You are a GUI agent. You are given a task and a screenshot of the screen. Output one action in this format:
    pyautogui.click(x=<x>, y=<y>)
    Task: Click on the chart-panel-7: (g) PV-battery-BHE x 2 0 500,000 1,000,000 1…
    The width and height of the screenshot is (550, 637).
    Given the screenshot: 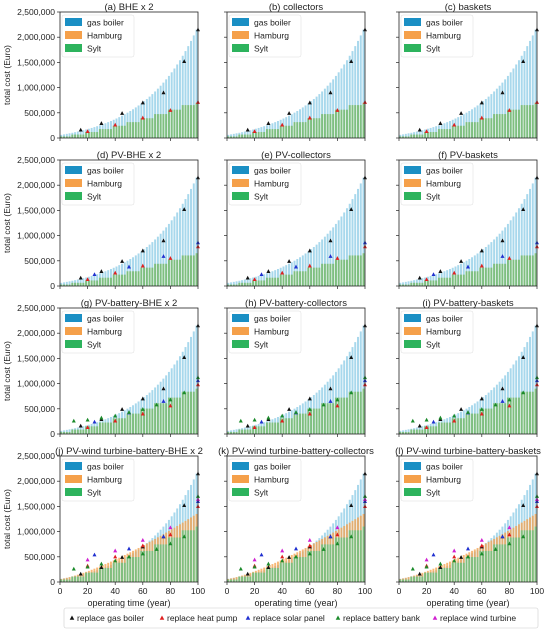 What is the action you would take?
    pyautogui.click(x=101, y=368)
    